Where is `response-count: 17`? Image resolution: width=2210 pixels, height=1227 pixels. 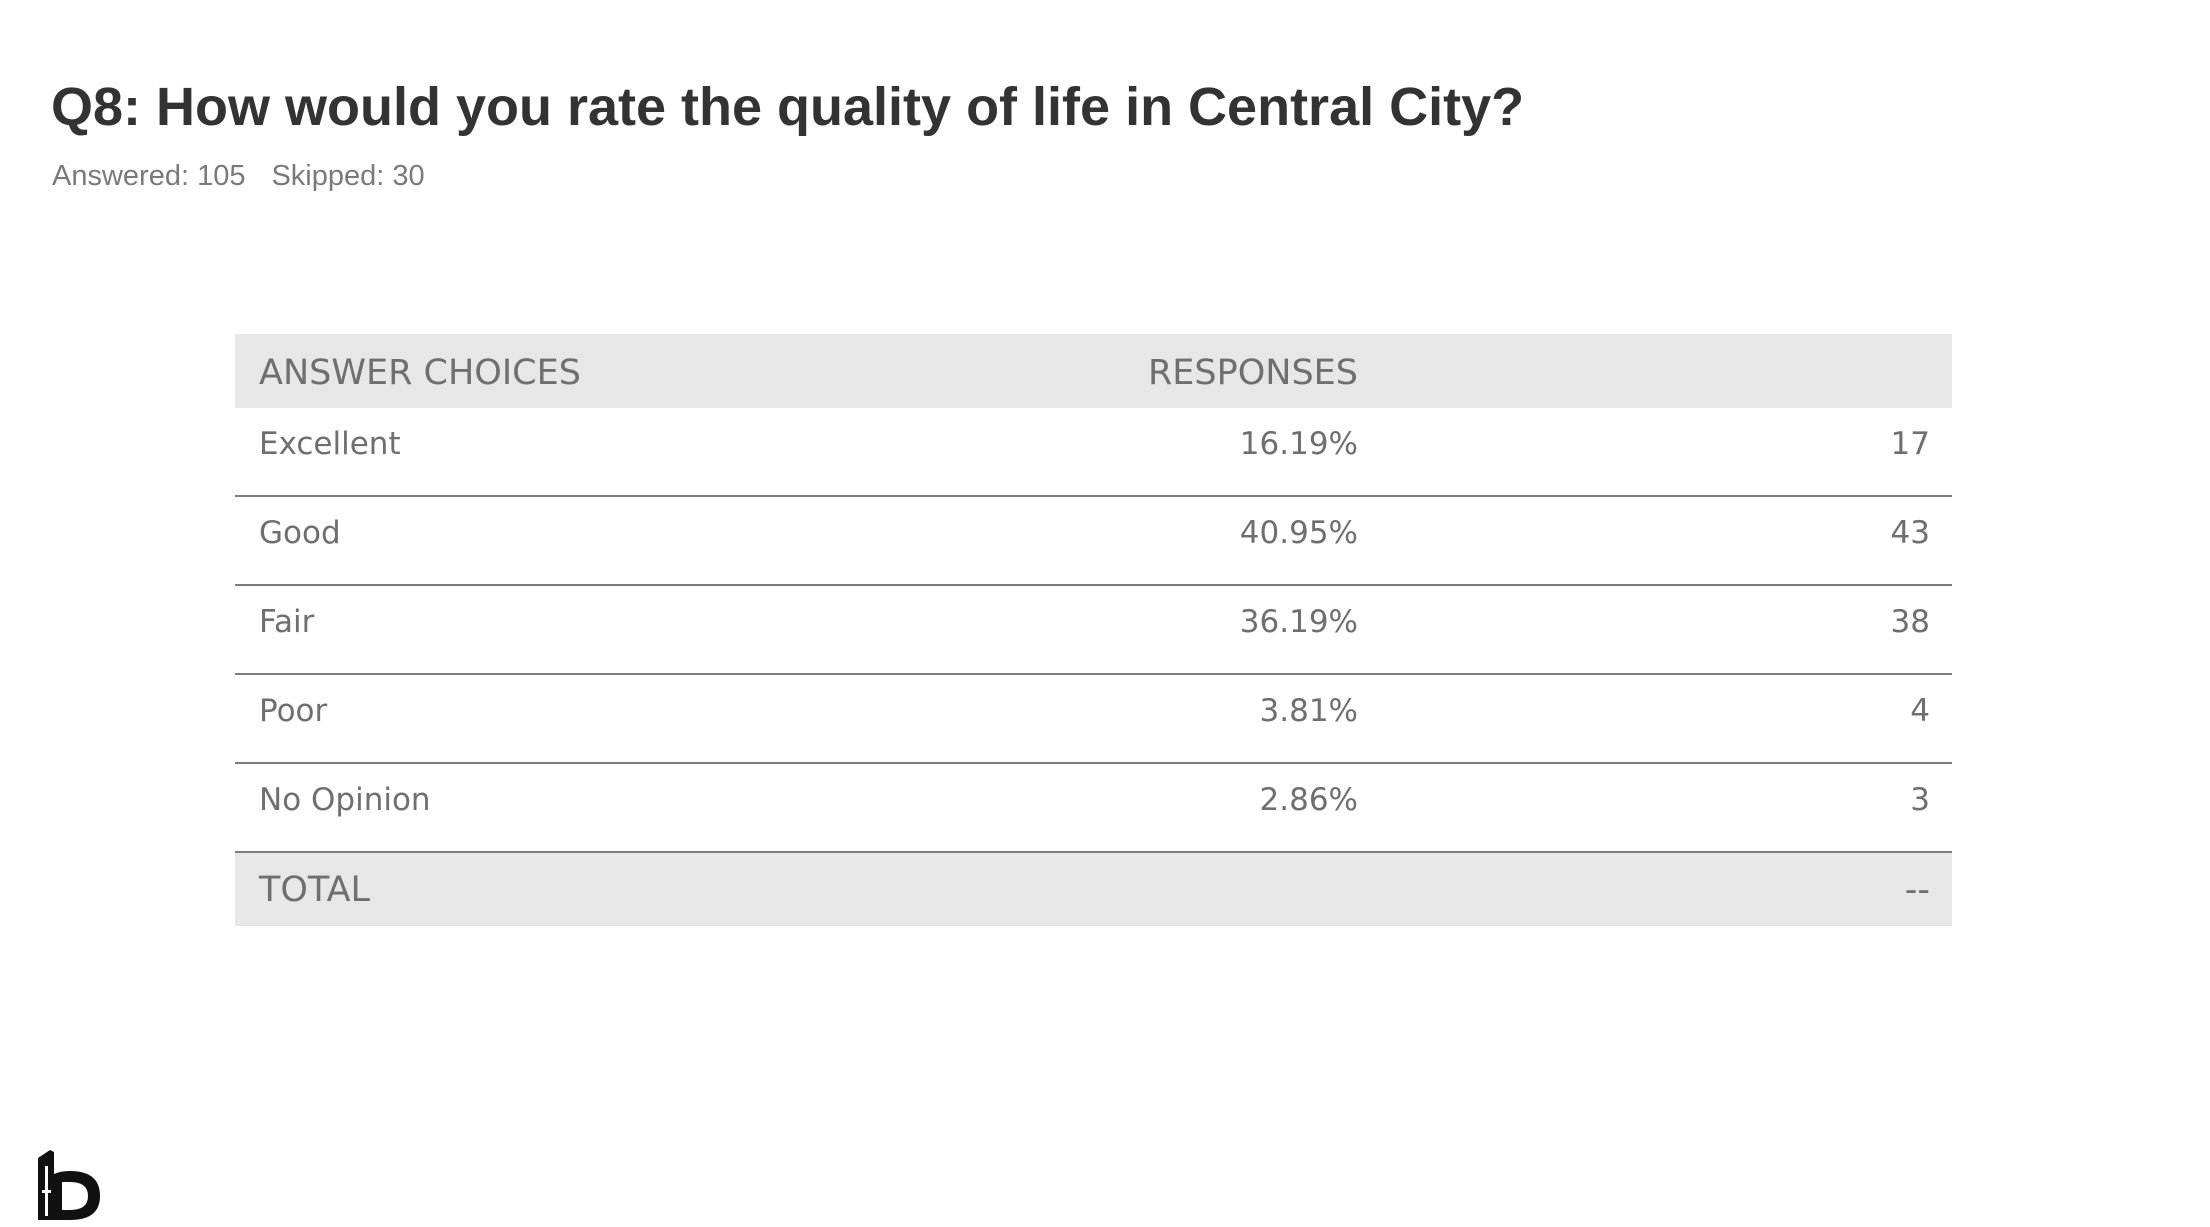
response-count: 17 is located at coordinates (1910, 444).